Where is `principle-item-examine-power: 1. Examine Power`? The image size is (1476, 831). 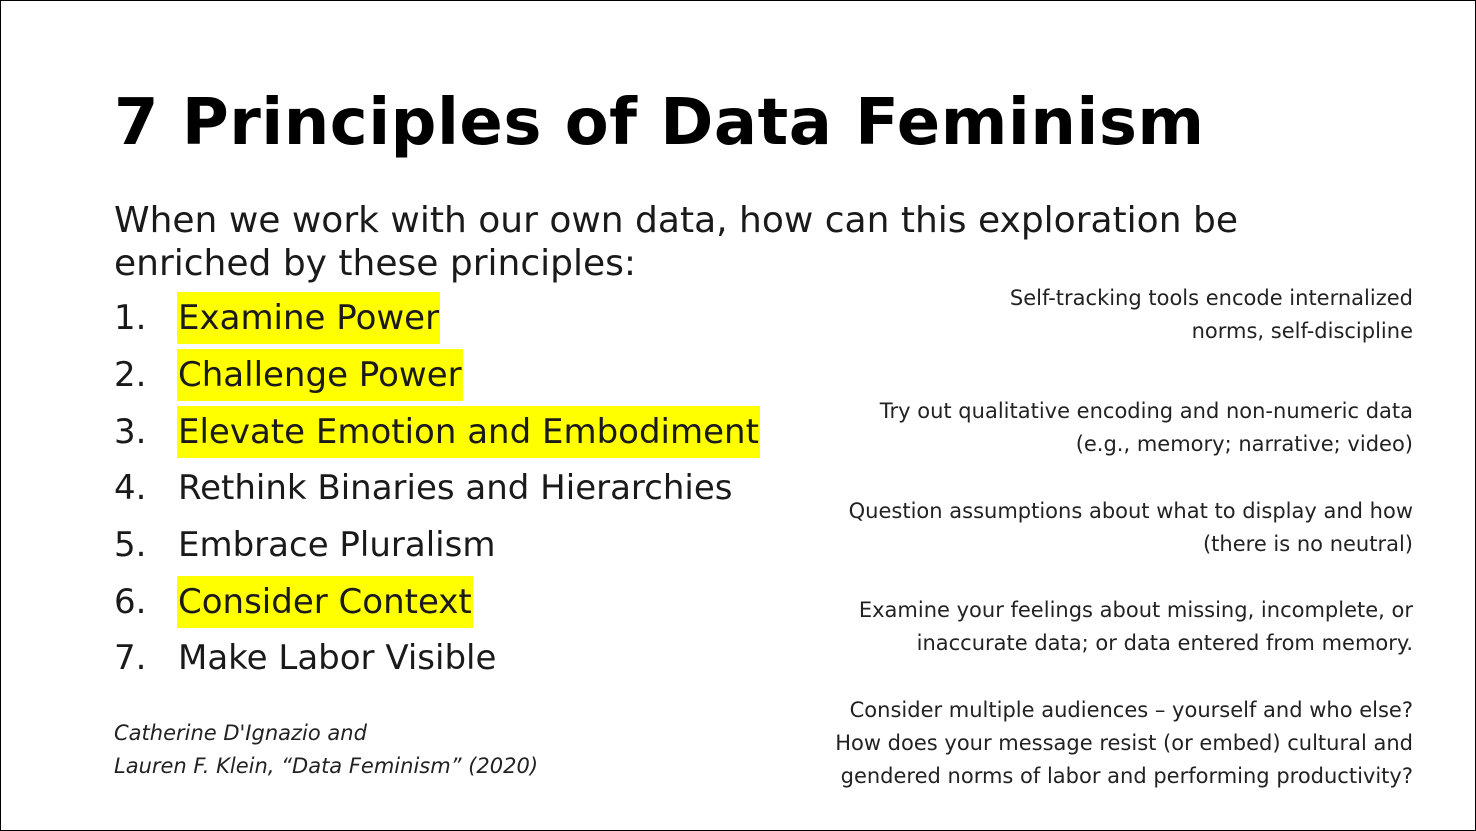 principle-item-examine-power: 1. Examine Power is located at coordinates (437, 318).